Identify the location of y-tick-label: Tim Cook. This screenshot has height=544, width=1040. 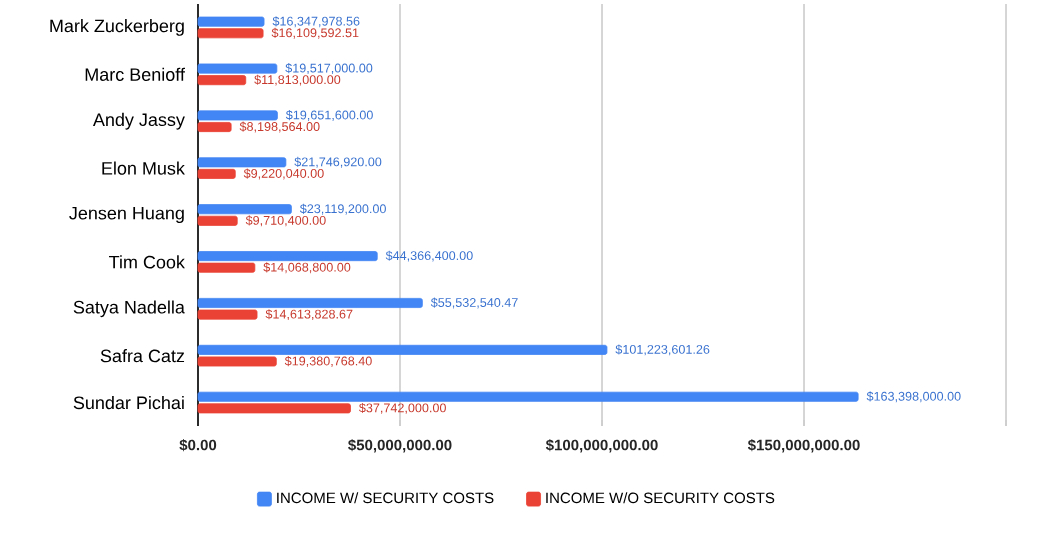
(147, 262).